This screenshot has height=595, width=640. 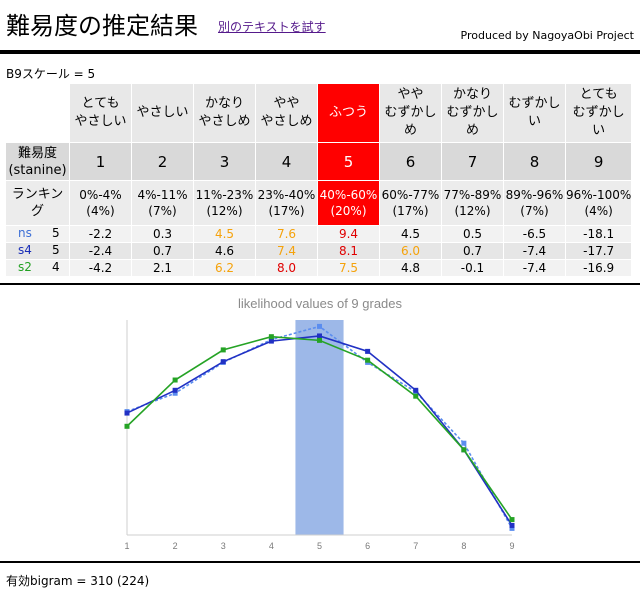 I want to click on score-value: -4.2, so click(x=101, y=268).